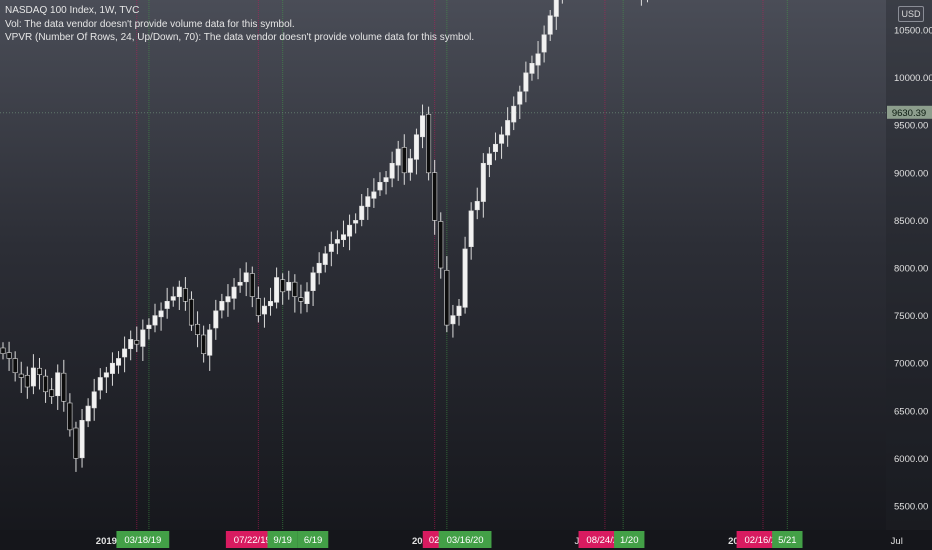 The image size is (932, 550). What do you see at coordinates (911, 173) in the screenshot?
I see `y-tick-label: 9000.00` at bounding box center [911, 173].